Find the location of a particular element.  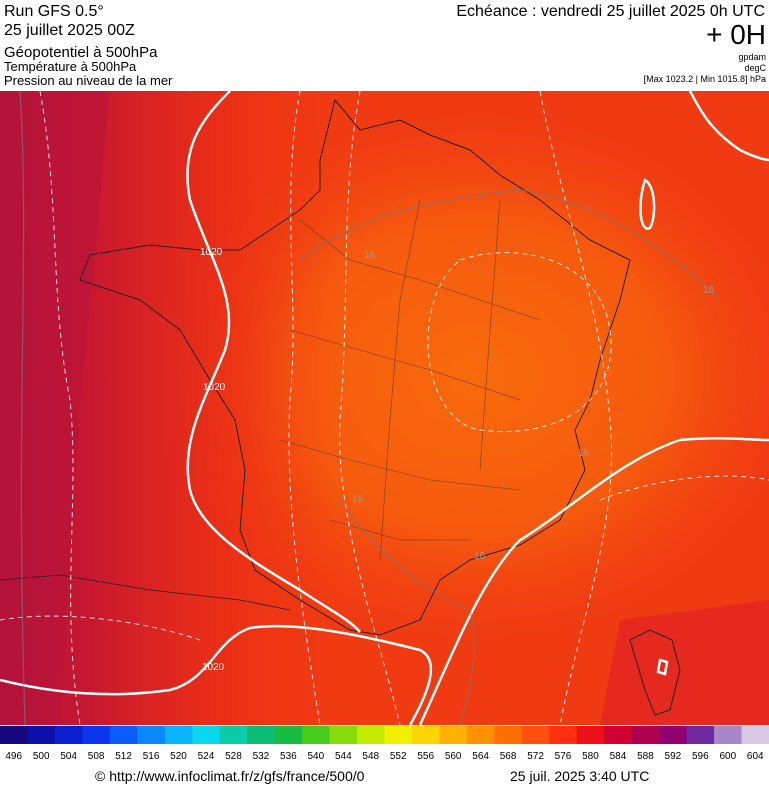

colorbar-label: 524 is located at coordinates (206, 756).